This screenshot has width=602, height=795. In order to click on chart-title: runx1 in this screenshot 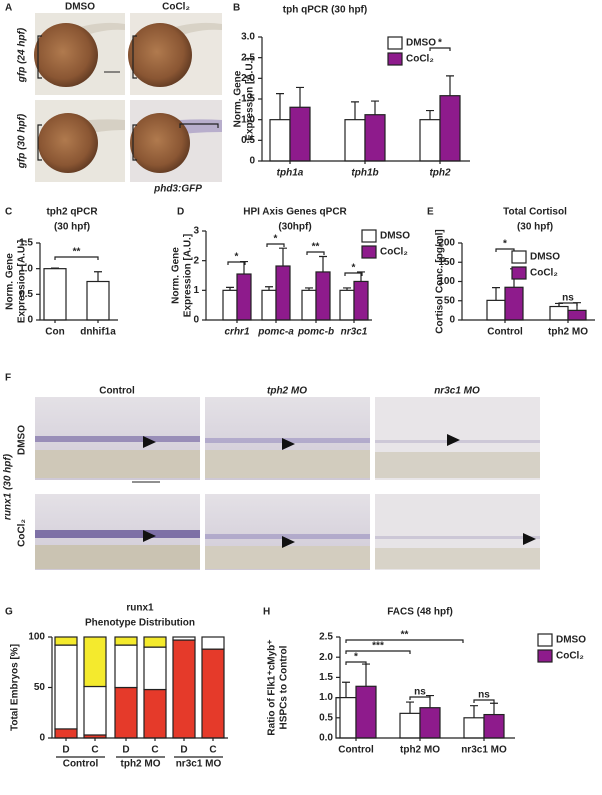, I will do `click(140, 608)`.